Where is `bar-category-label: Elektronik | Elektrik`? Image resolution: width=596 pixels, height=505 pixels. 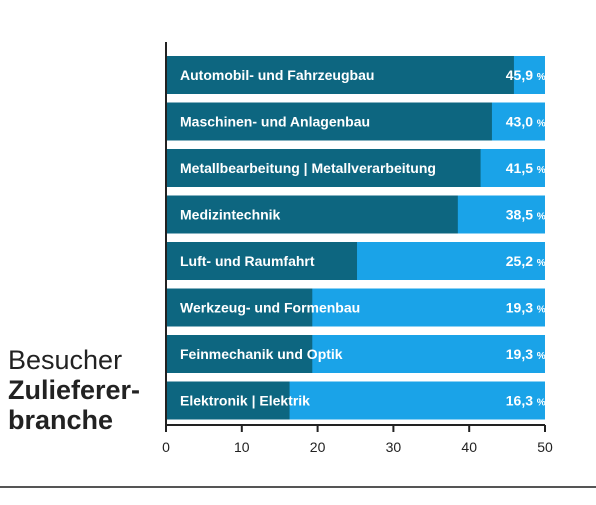
bar-category-label: Elektronik | Elektrik is located at coordinates (245, 401).